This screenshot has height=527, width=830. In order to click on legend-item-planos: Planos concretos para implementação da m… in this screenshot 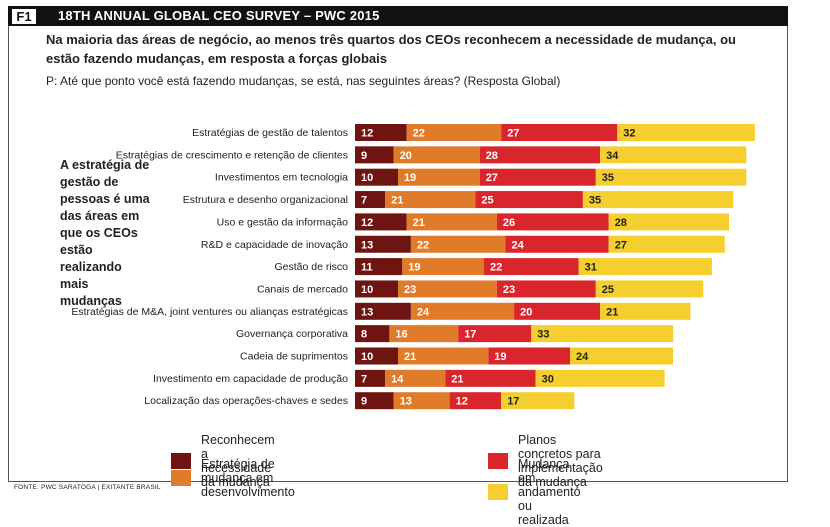, I will do `click(545, 461)`.